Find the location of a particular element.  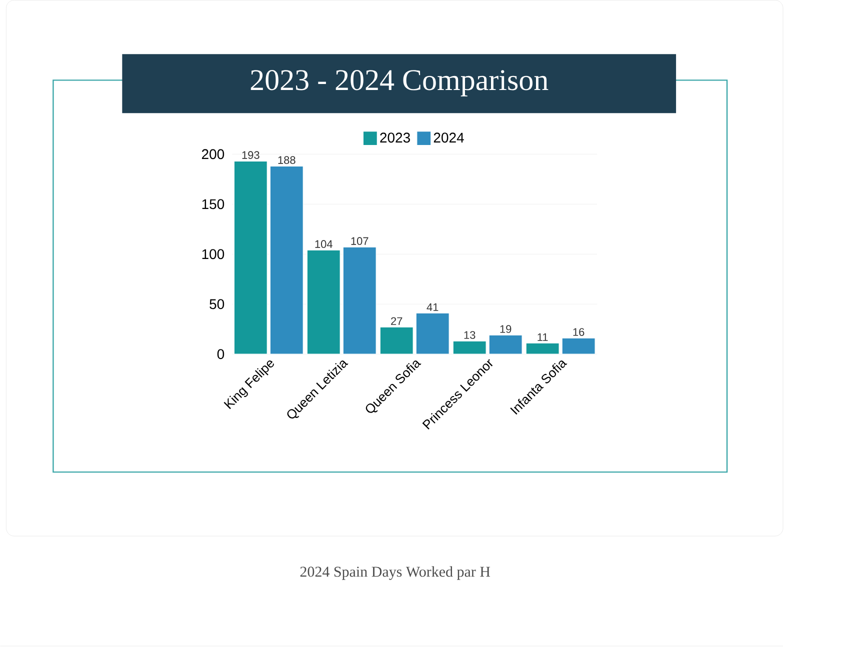

data-label: 19 is located at coordinates (506, 329).